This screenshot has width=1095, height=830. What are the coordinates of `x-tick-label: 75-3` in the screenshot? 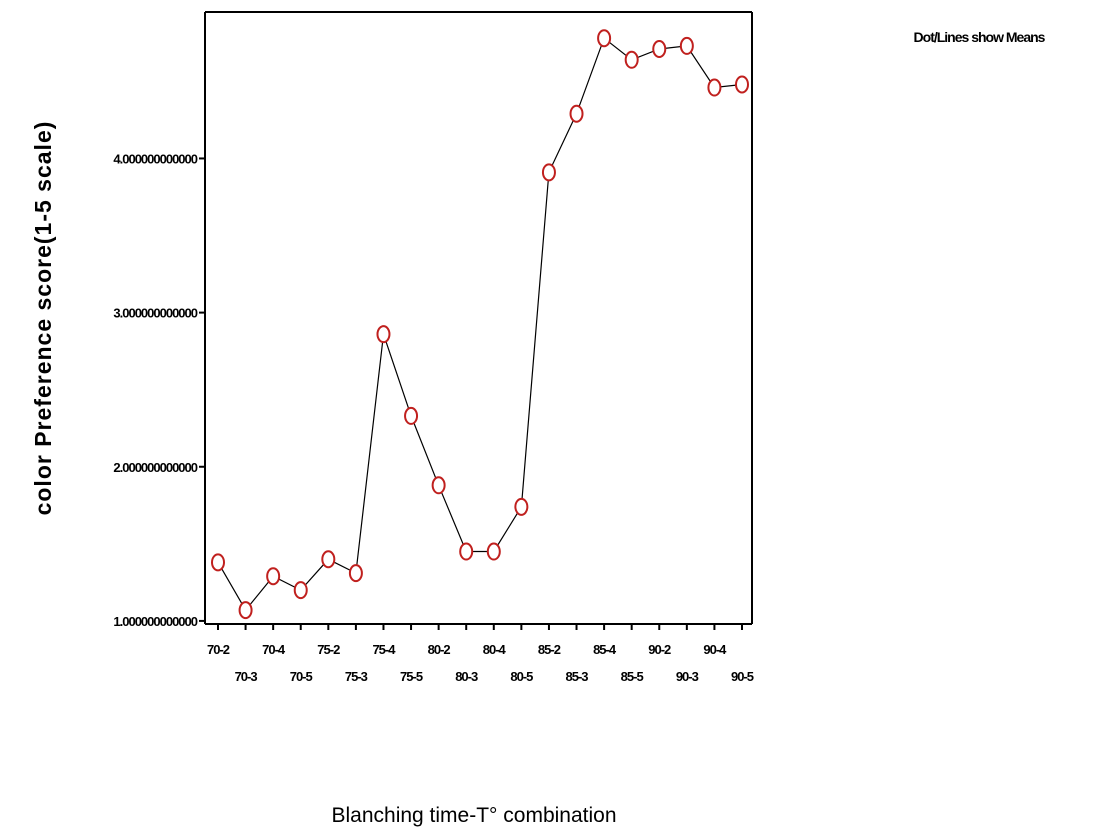 It's located at (356, 676).